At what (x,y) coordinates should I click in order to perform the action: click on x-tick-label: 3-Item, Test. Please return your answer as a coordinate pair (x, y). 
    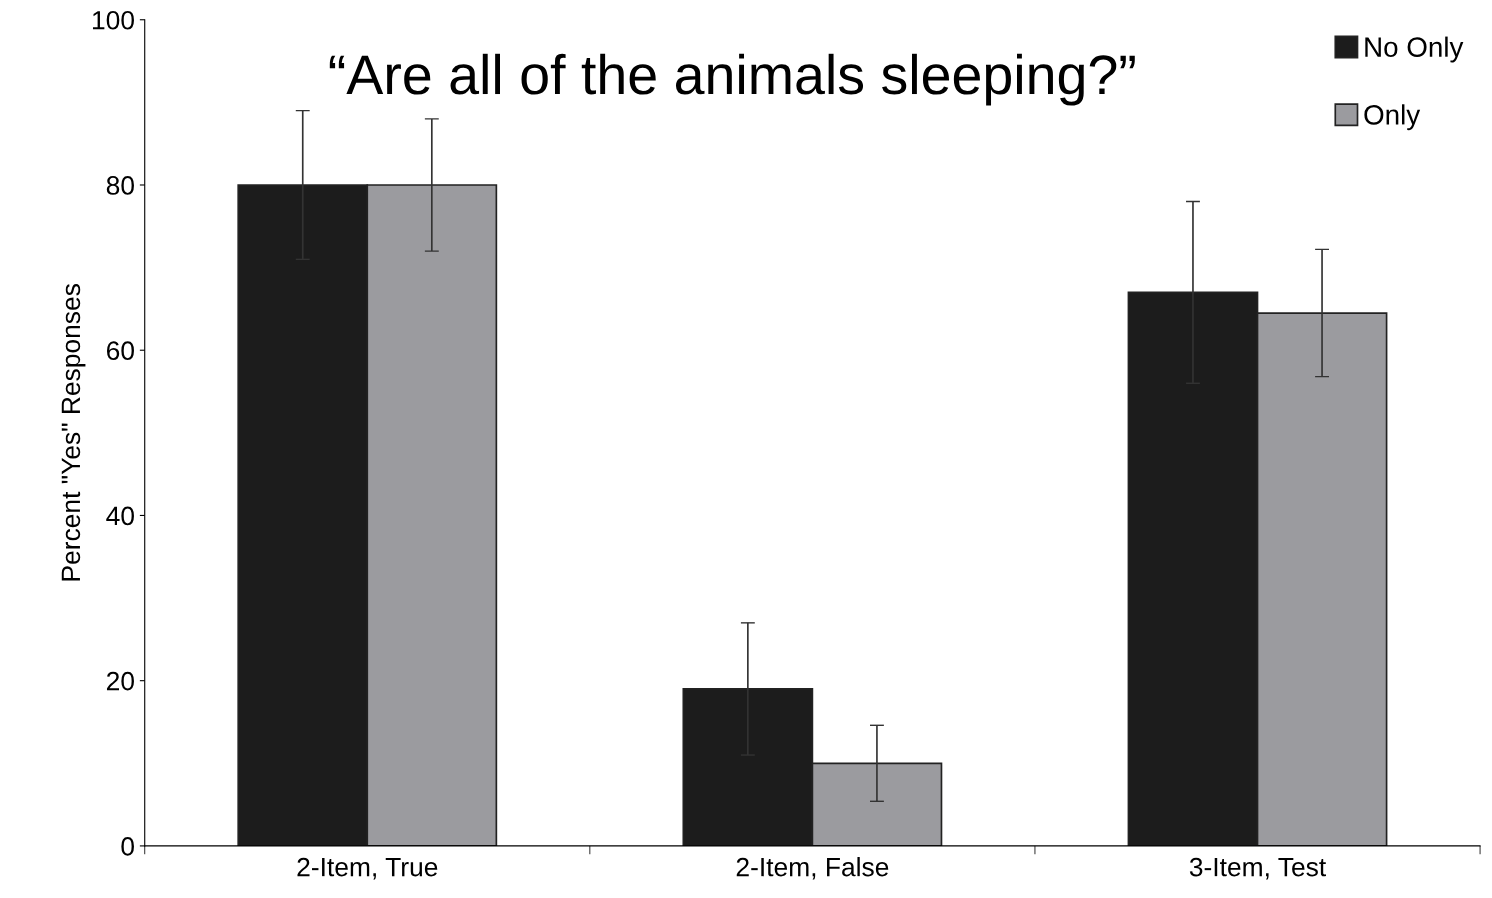
    Looking at the image, I should click on (1258, 868).